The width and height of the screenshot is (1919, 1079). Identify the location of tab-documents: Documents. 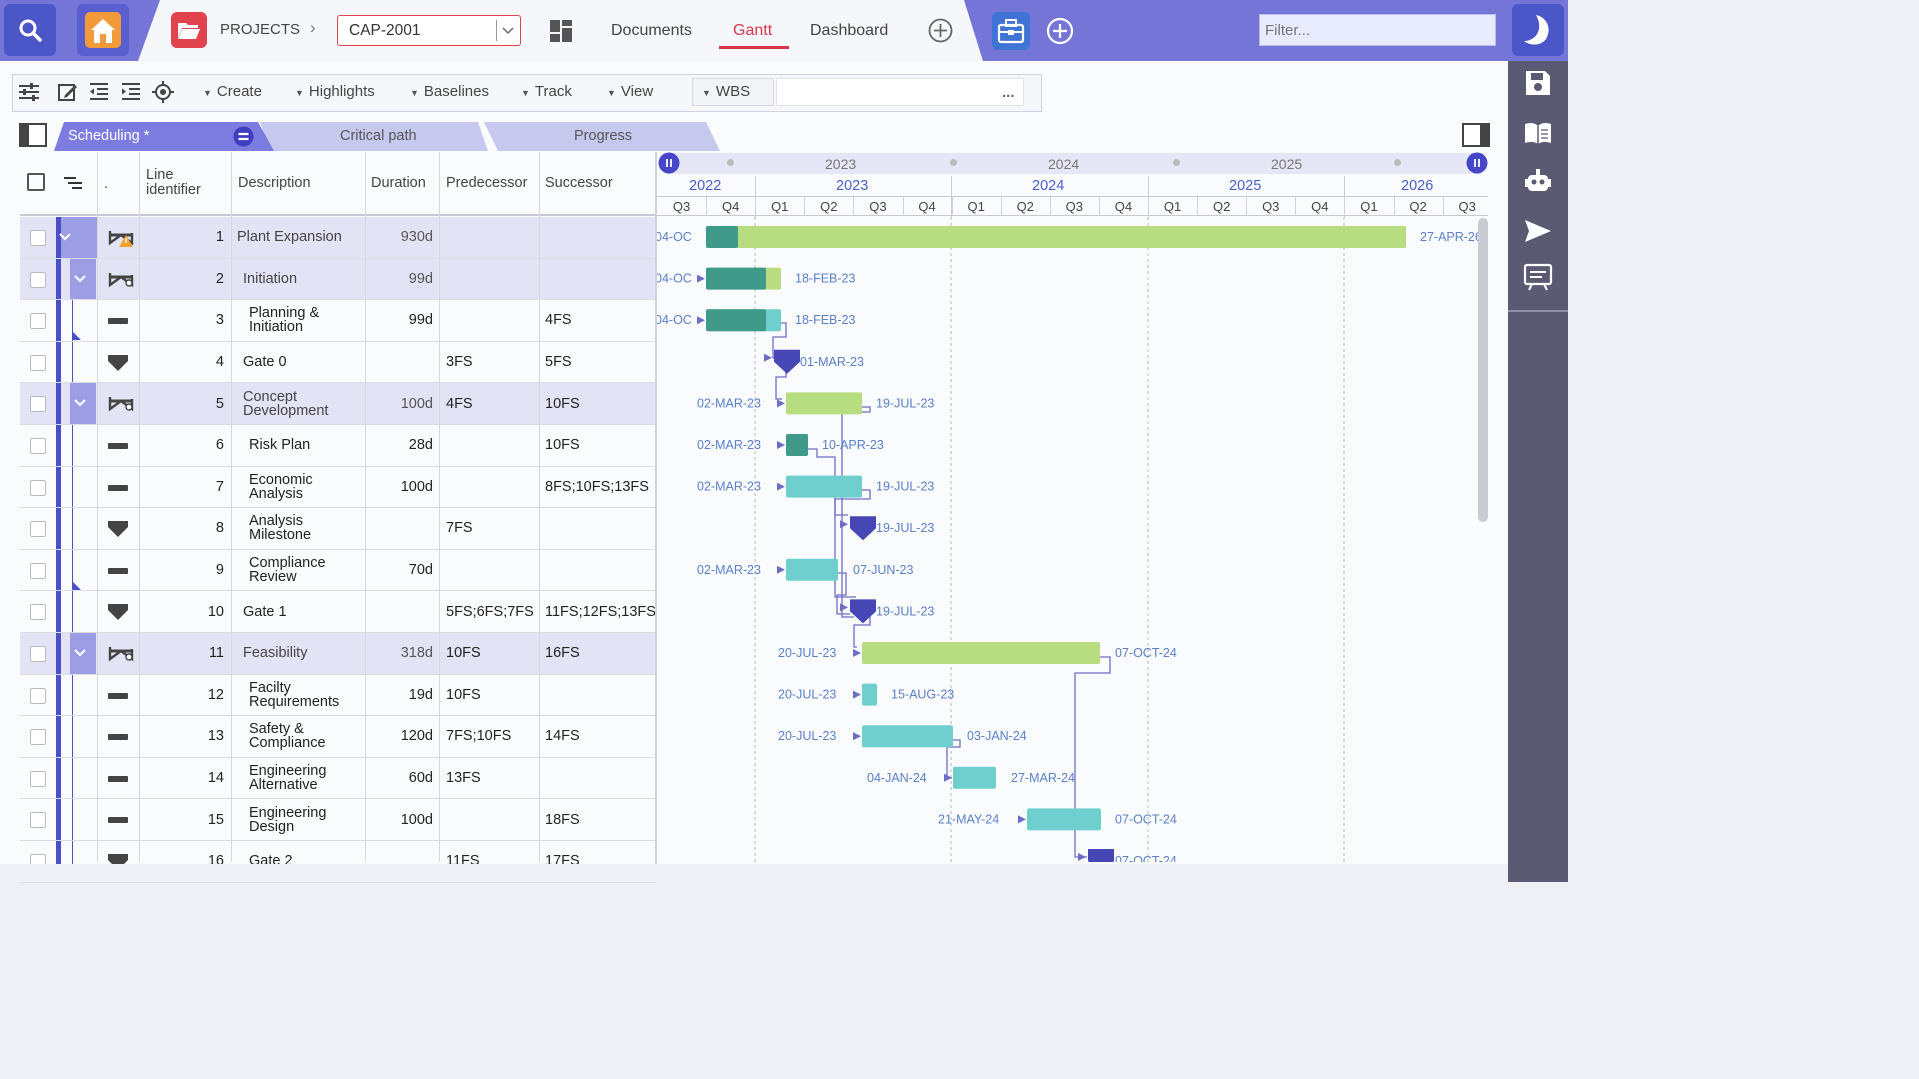
(651, 30).